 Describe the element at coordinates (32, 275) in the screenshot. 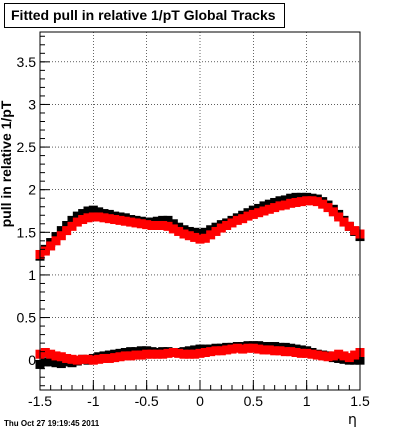

I see `y-tick-label: 1` at that location.